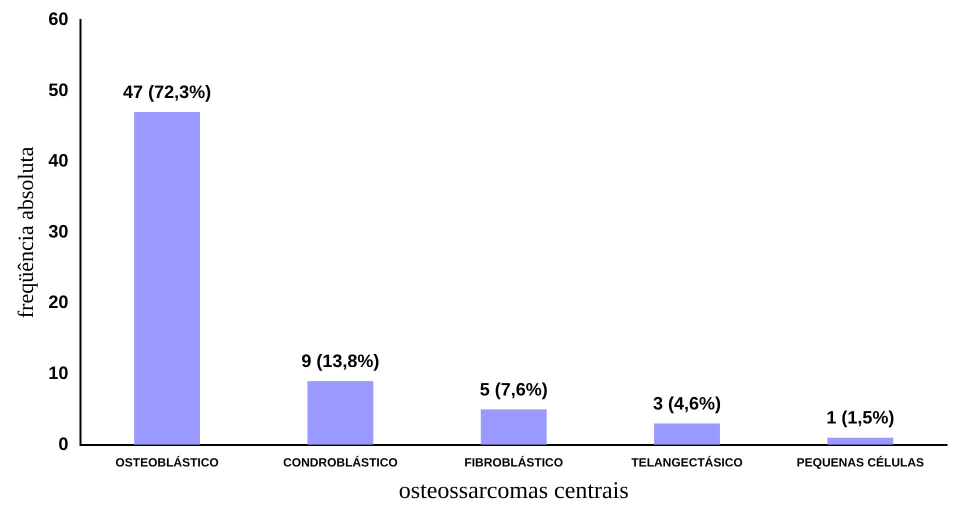 This screenshot has width=967, height=515. I want to click on x-tick-label: TELANGECTÁSICO, so click(687, 462).